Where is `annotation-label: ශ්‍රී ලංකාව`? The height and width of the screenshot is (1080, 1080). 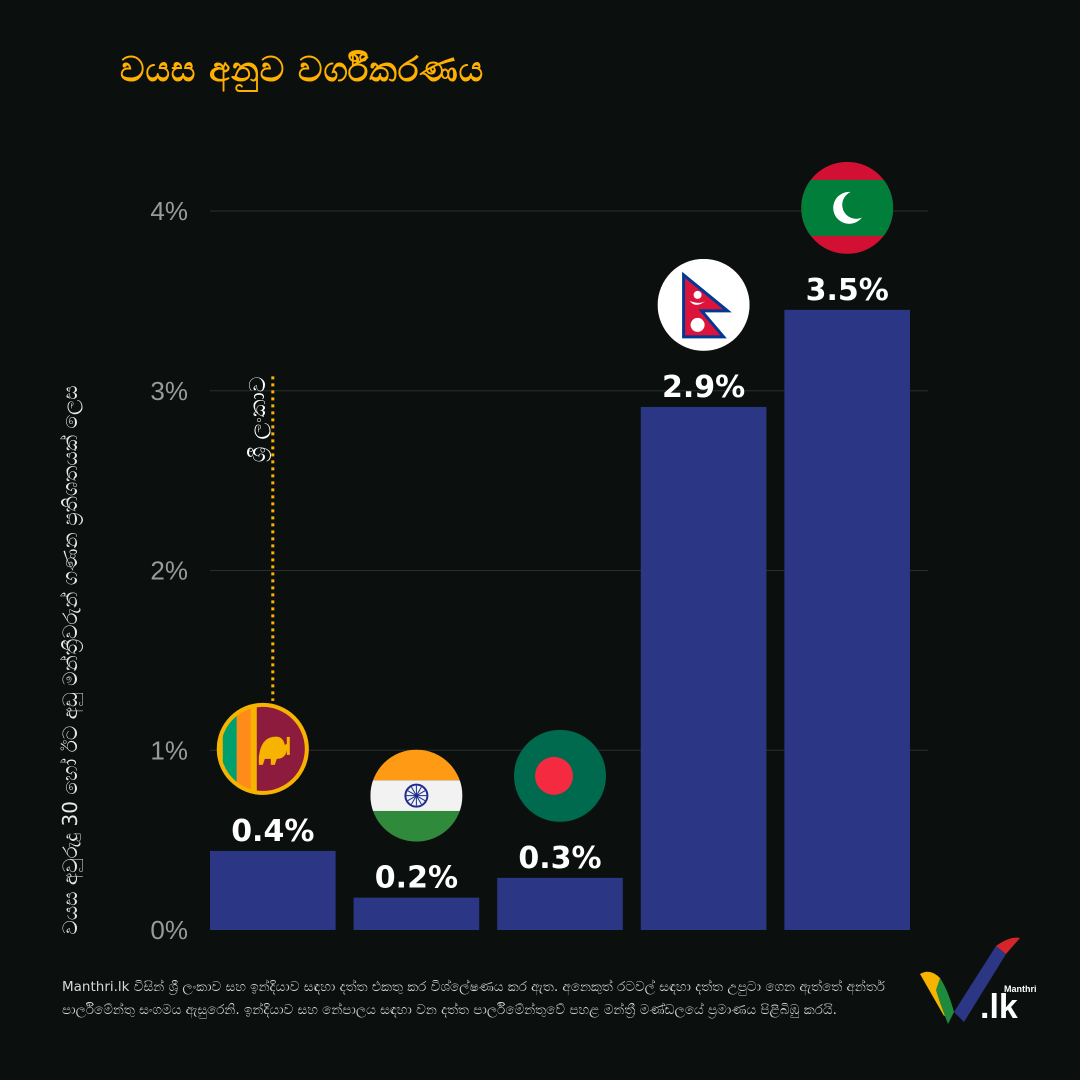 annotation-label: ශ්‍රී ලංකාව is located at coordinates (258, 419).